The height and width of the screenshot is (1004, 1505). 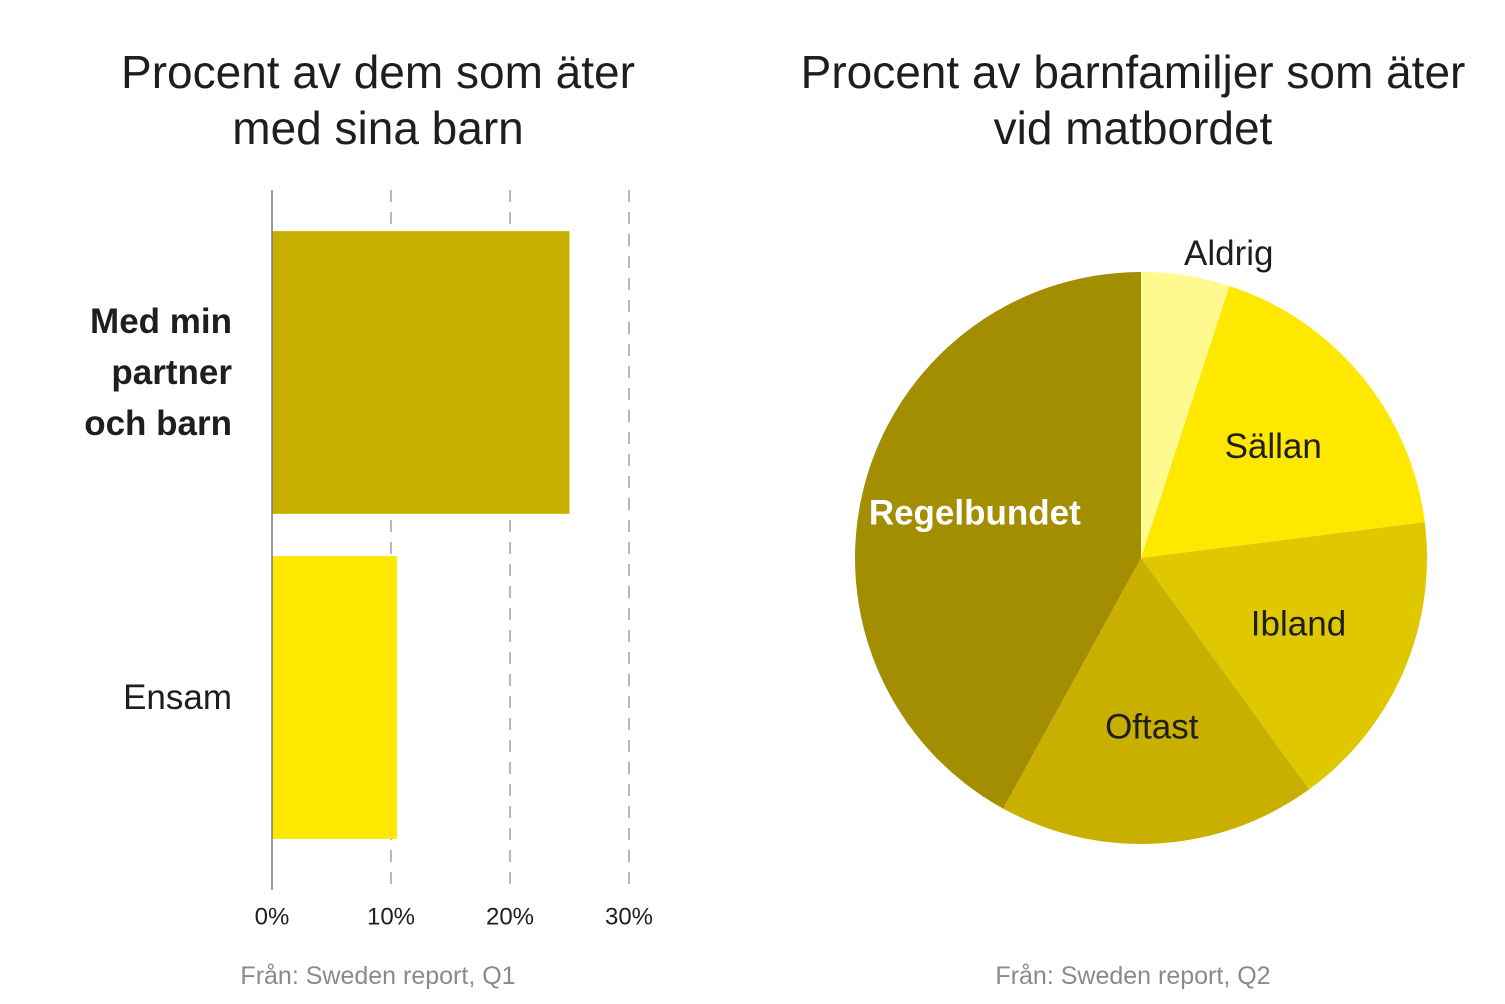 I want to click on slice-label: Sällan, so click(x=1273, y=446).